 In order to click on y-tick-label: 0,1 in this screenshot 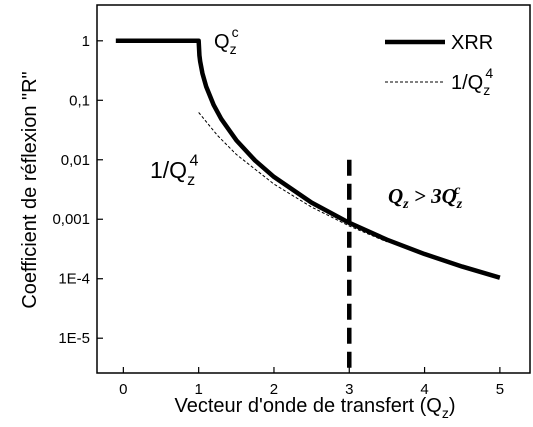, I will do `click(79, 100)`.